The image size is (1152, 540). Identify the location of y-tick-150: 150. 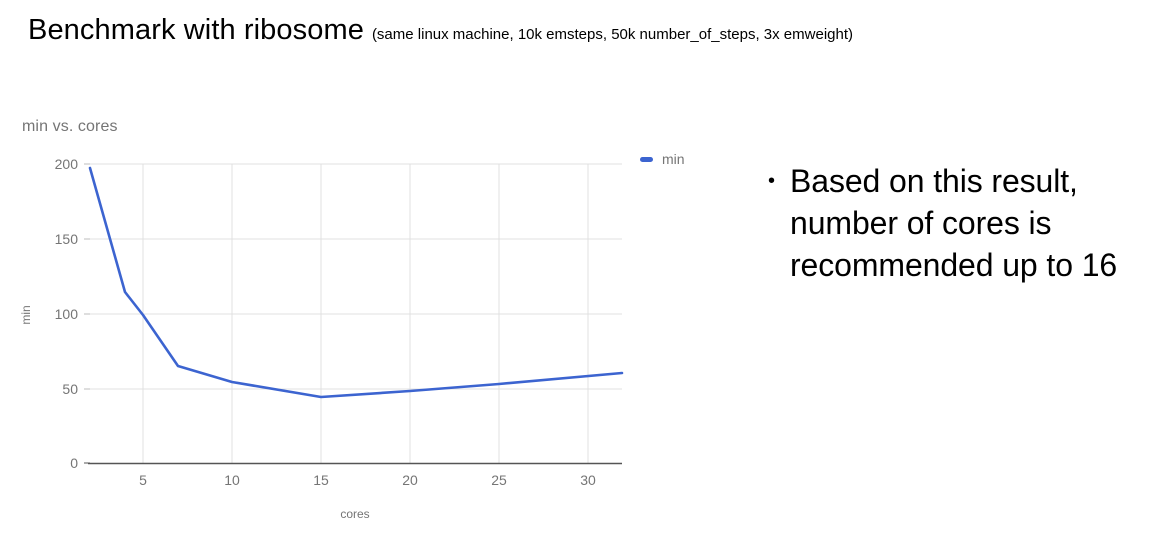
(67, 239).